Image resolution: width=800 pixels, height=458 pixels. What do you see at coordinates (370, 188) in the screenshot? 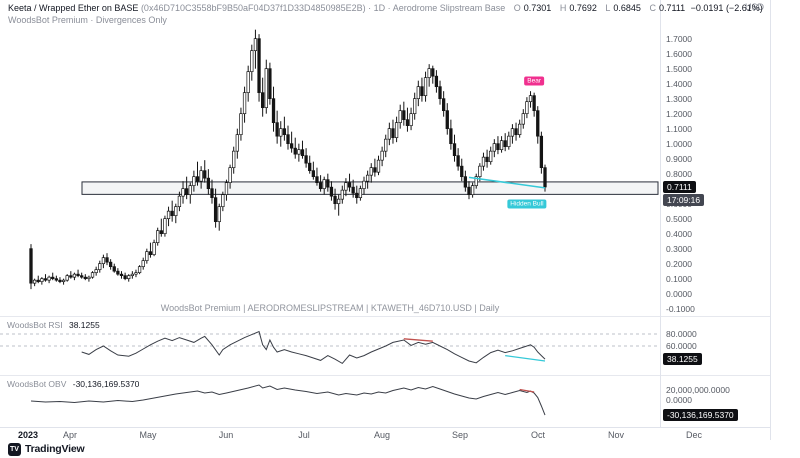
I see `support-zone-box` at bounding box center [370, 188].